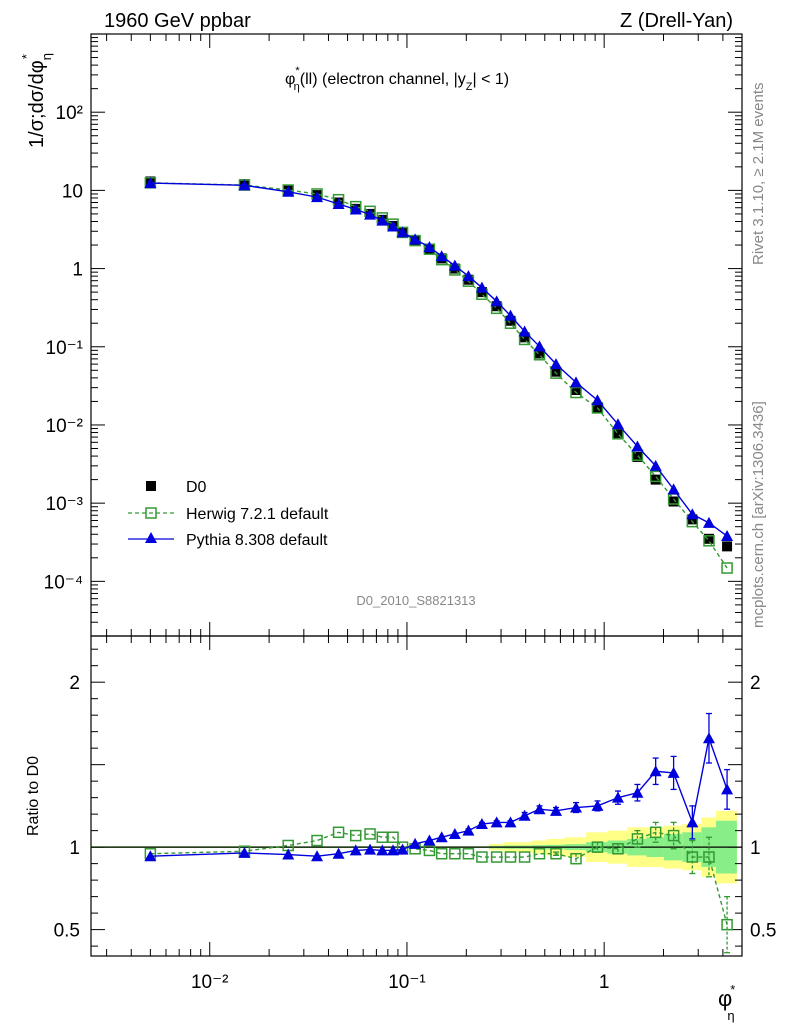  I want to click on y-tick-label: 10⁻¹, so click(65, 348).